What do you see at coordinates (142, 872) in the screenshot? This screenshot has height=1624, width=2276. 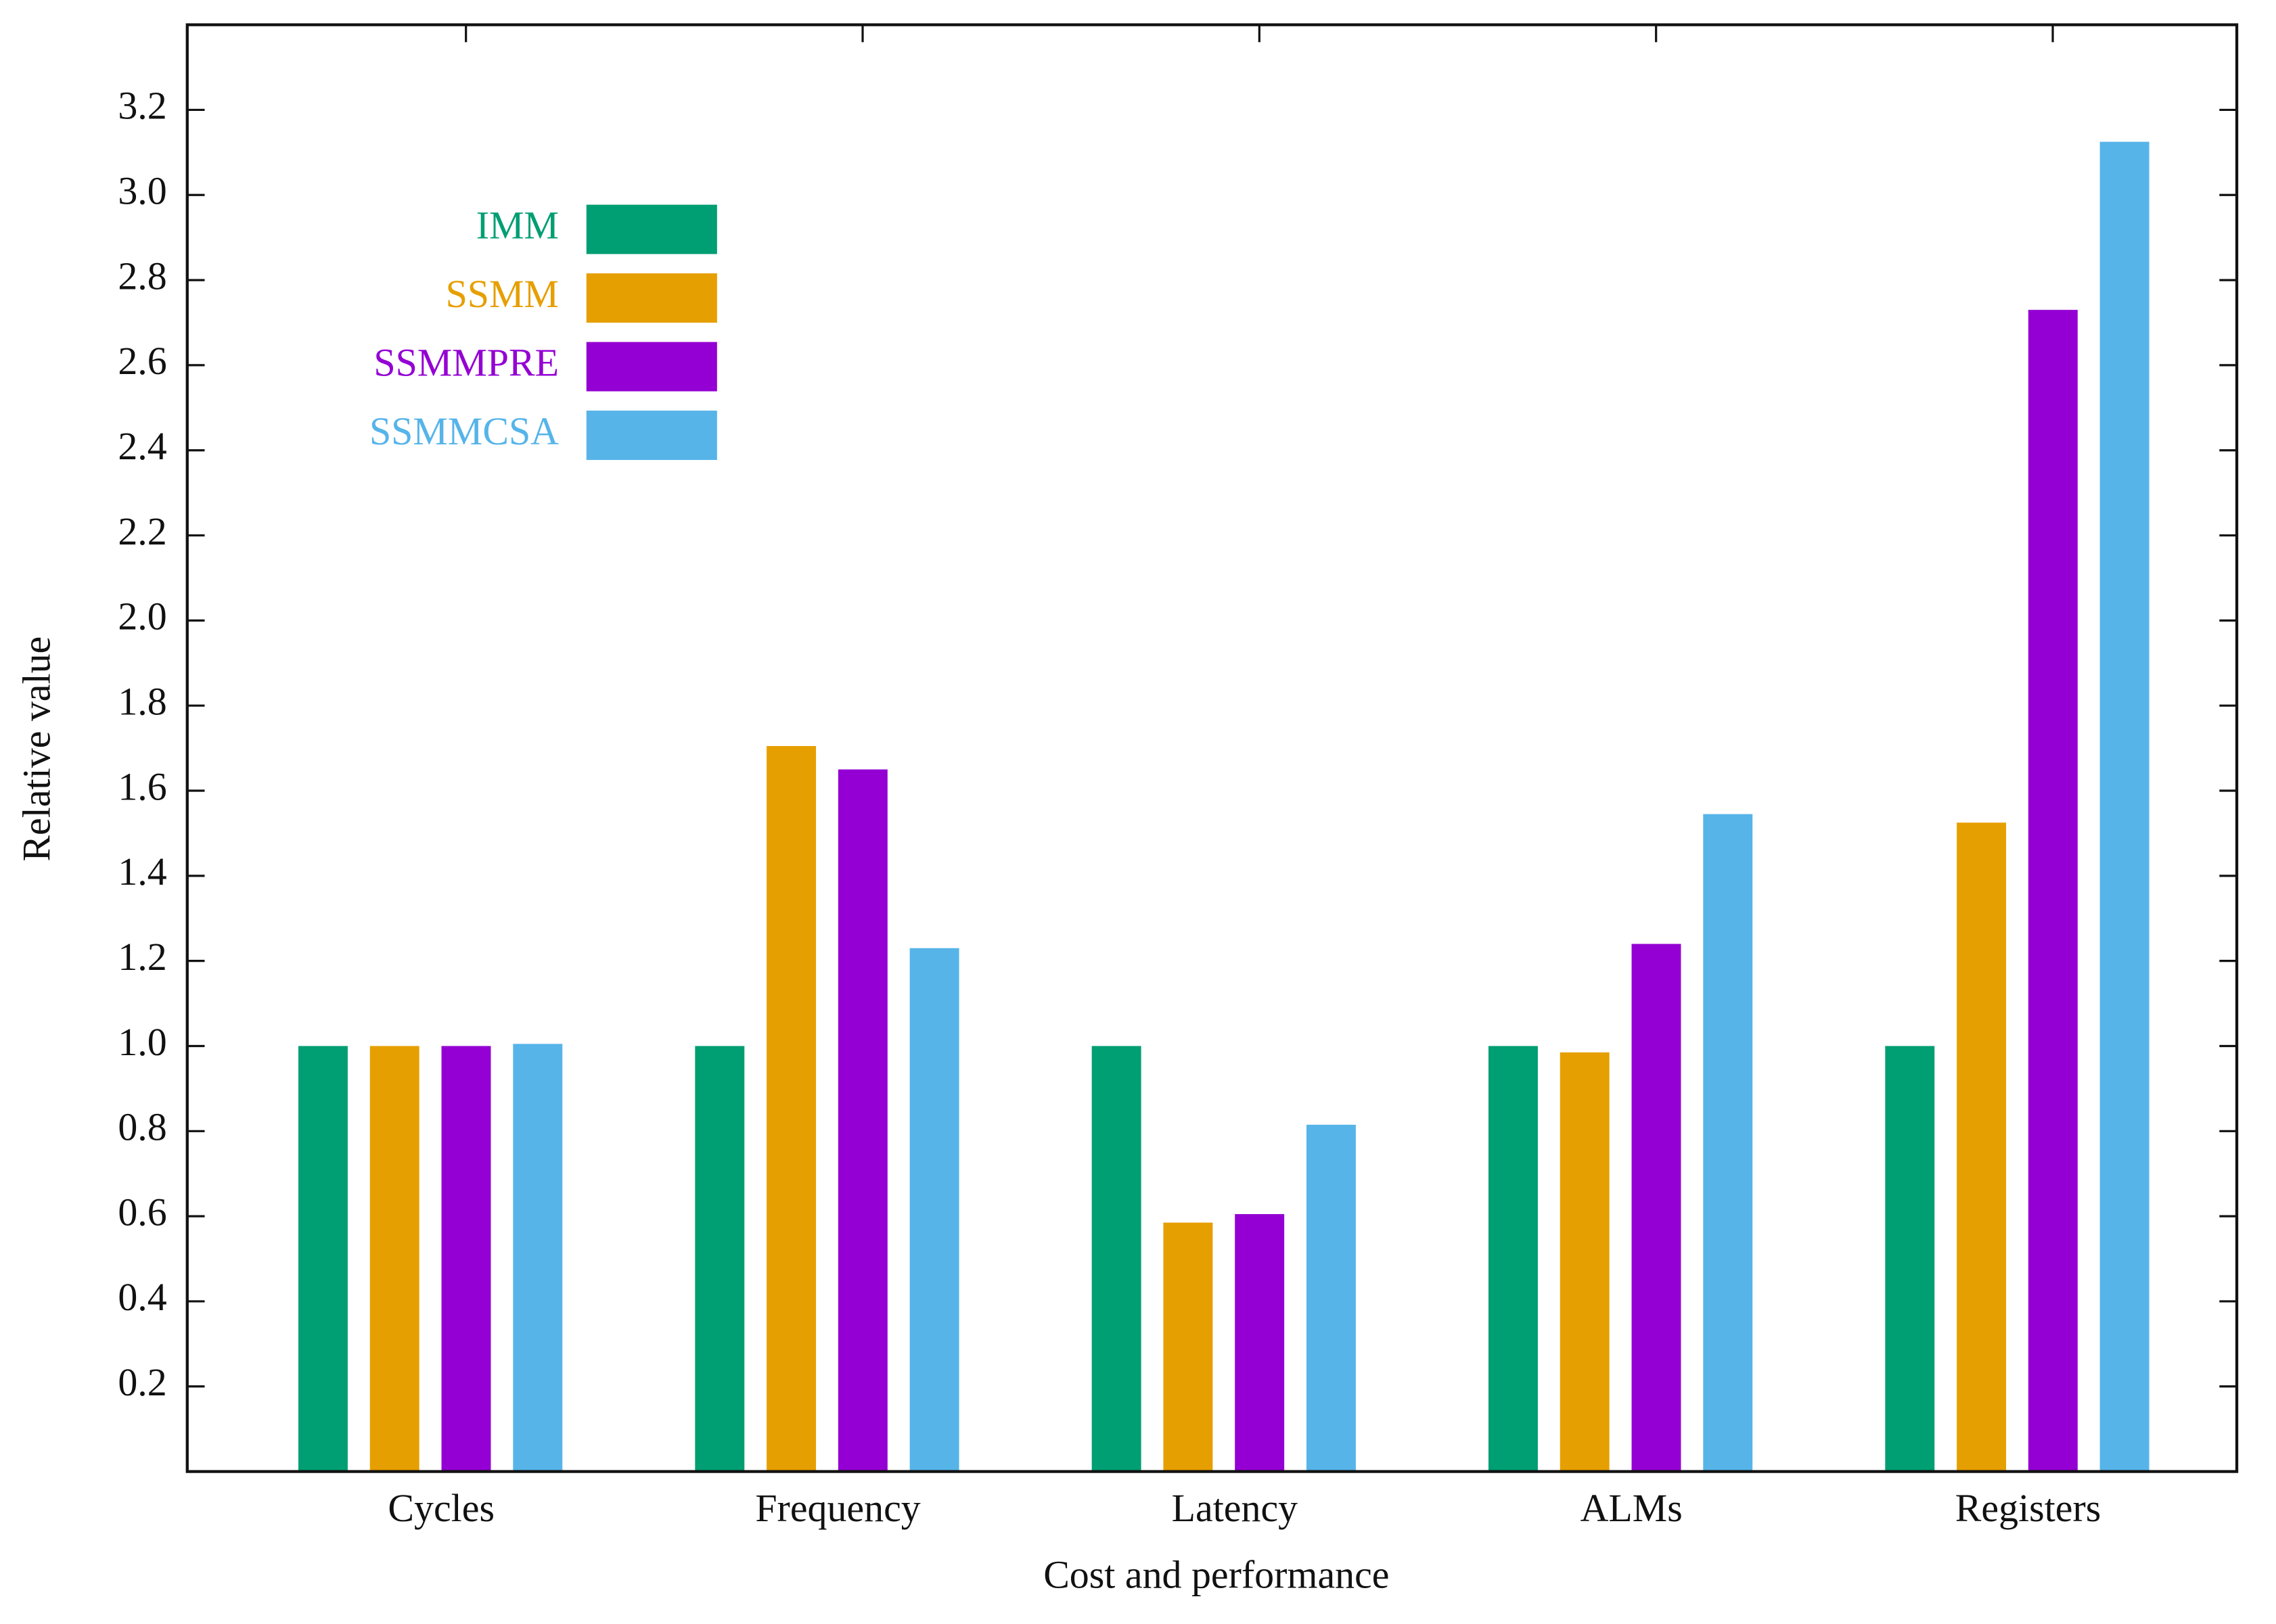 I see `y-tick-label: 1.4` at bounding box center [142, 872].